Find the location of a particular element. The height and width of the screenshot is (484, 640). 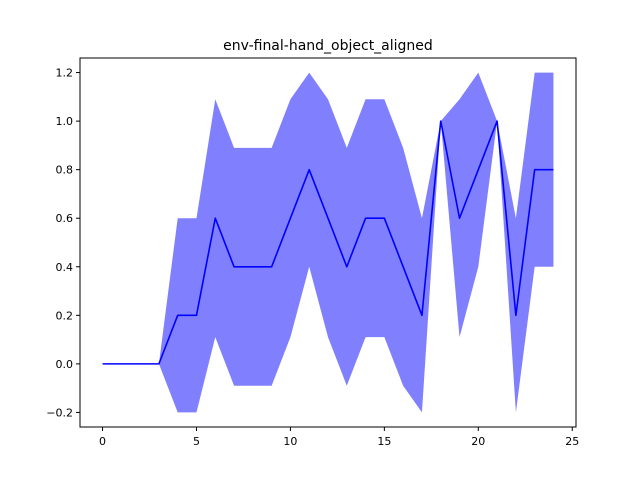

x-tick-label: 15 is located at coordinates (384, 441).